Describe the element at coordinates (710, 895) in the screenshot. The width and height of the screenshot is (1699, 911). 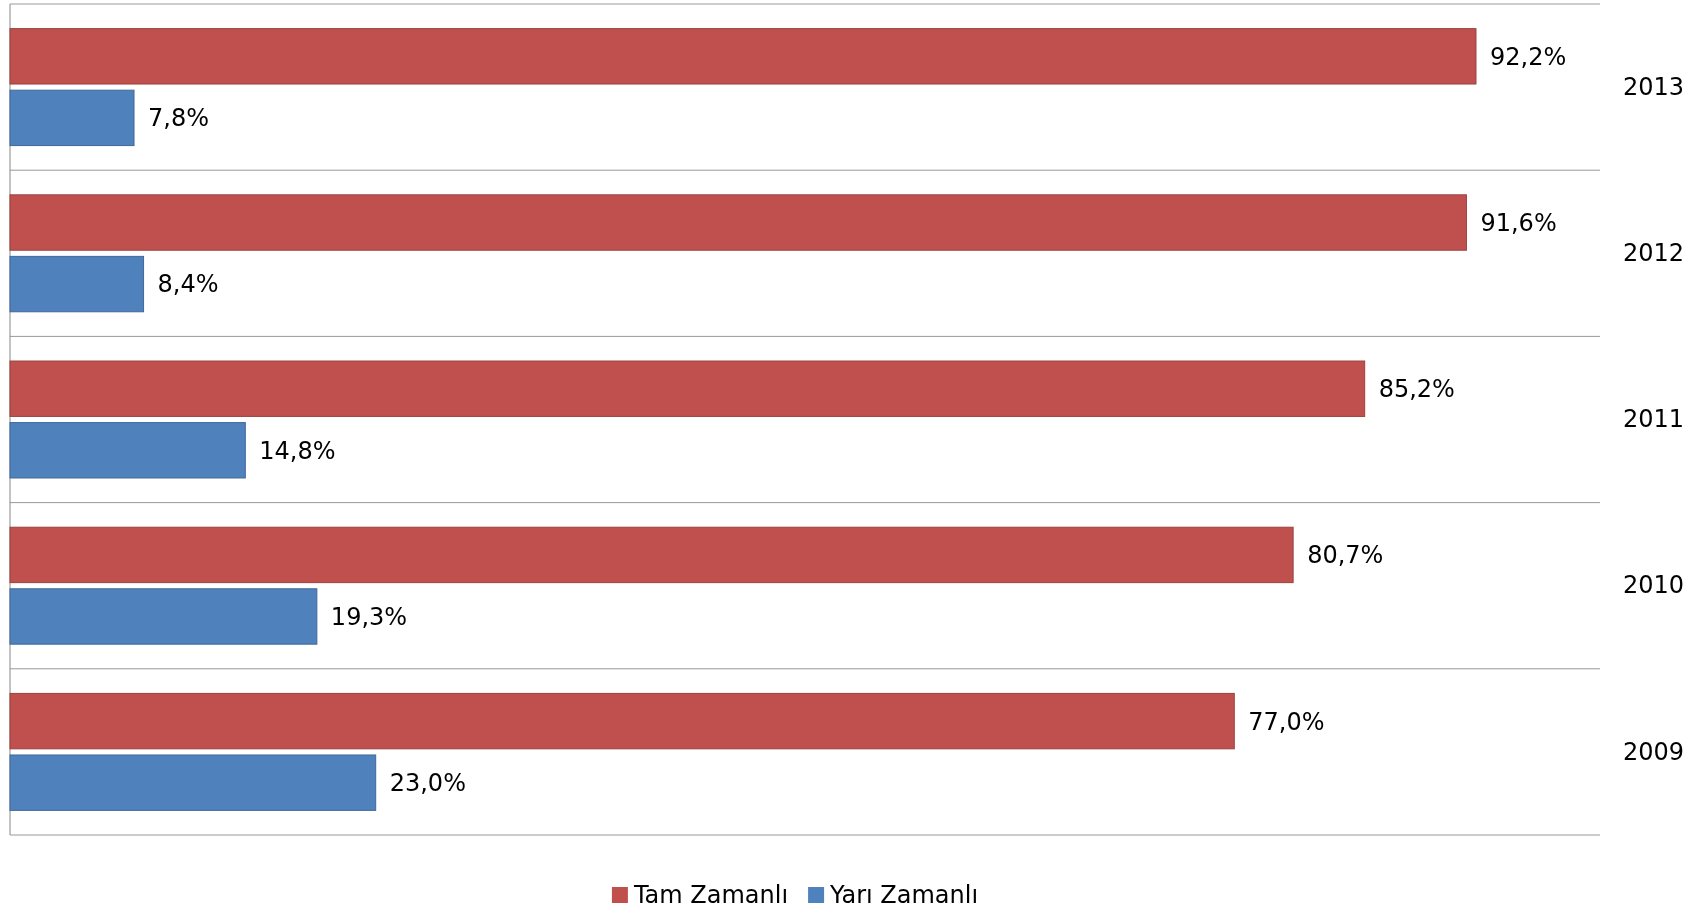
I see `legend-label: Tam Zamanlı` at that location.